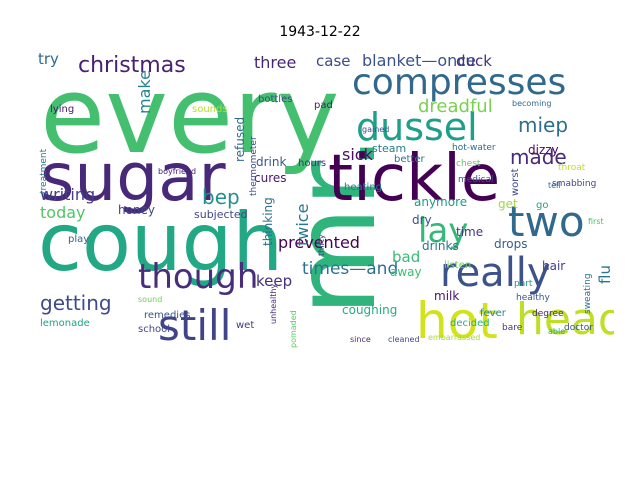 The height and width of the screenshot is (480, 640). Describe the element at coordinates (443, 231) in the screenshot. I see `word: lay` at that location.